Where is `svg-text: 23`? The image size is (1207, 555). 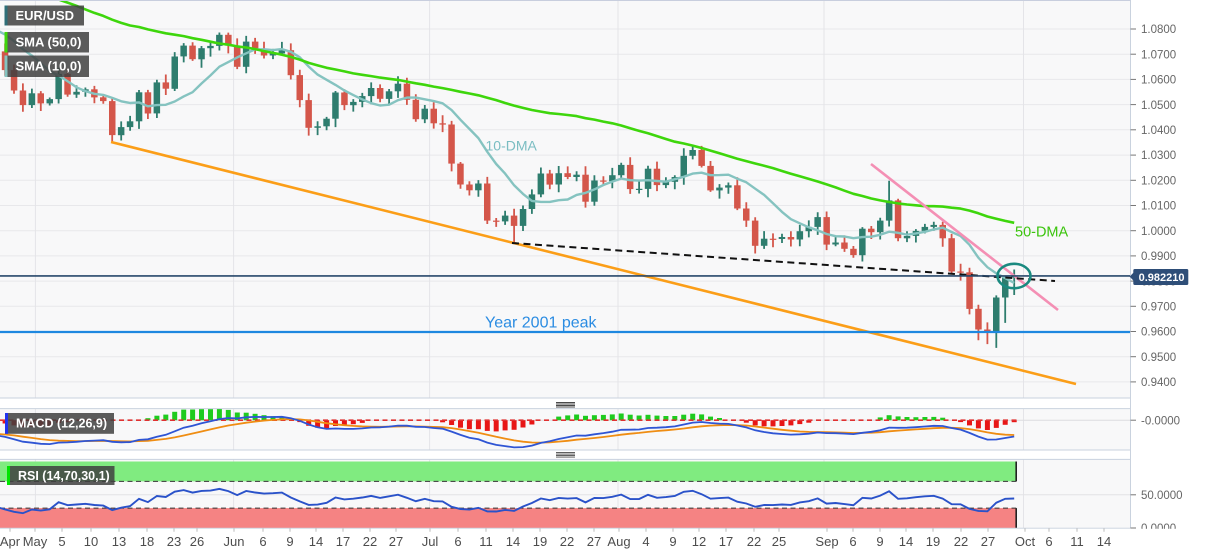 svg-text: 23 is located at coordinates (174, 541).